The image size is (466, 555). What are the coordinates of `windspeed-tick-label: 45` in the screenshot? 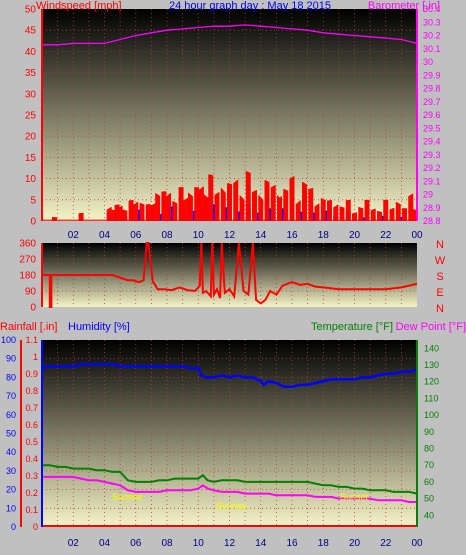 It's located at (31, 31).